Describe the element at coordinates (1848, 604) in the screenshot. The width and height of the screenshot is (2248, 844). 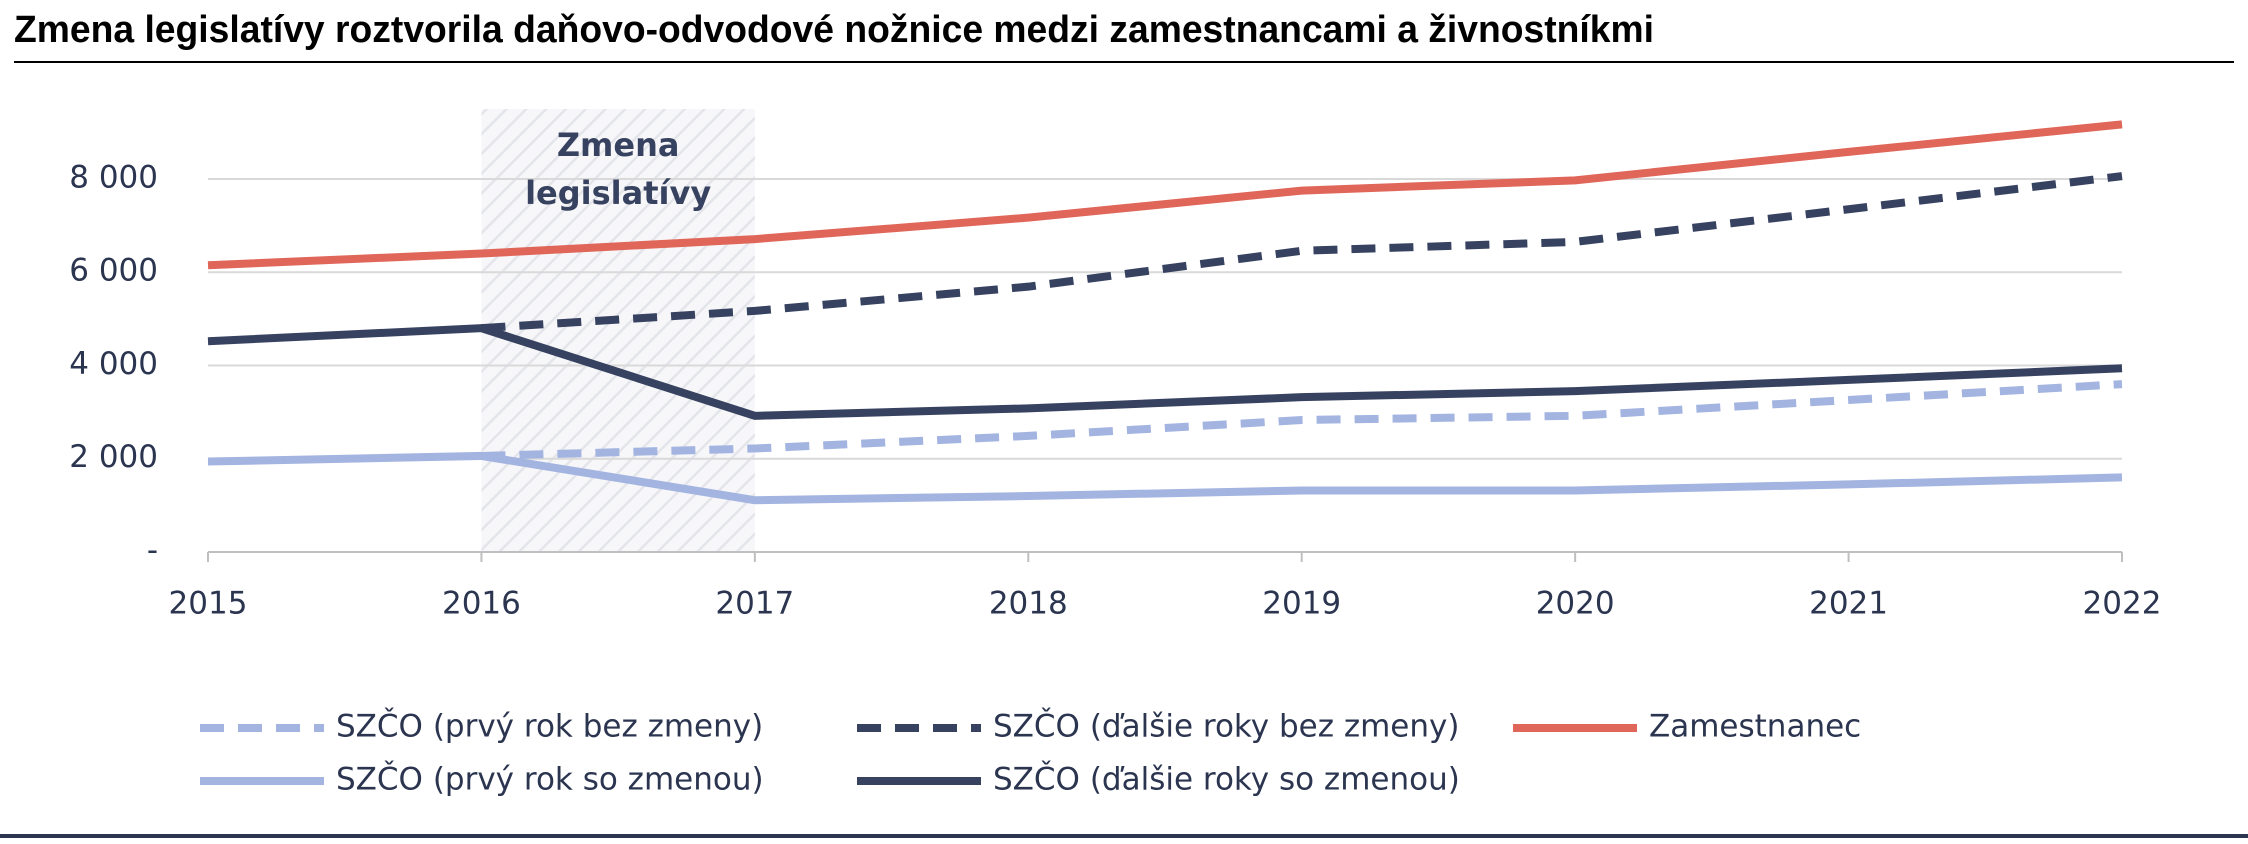
I see `x-tick-label: 2021` at that location.